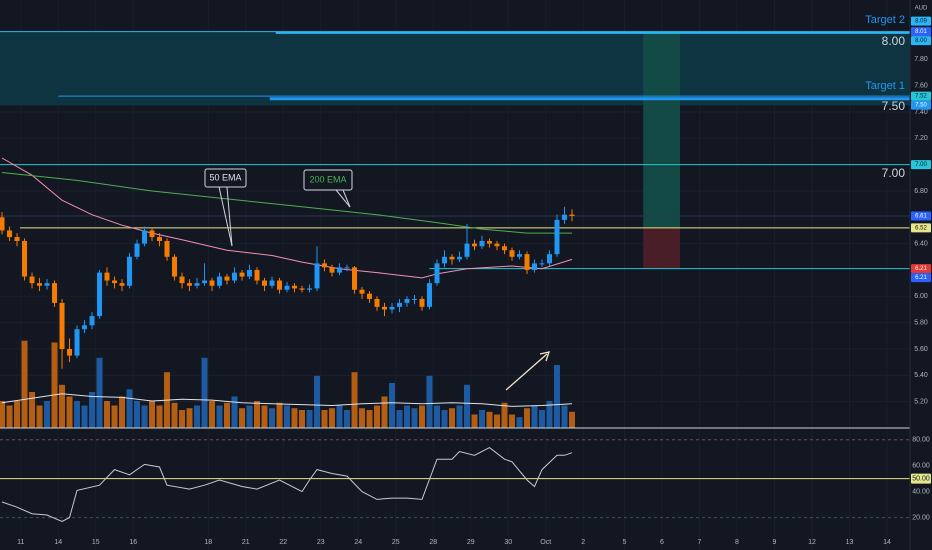 This screenshot has height=550, width=932. Describe the element at coordinates (358, 542) in the screenshot. I see `x-tick-label: 24` at that location.